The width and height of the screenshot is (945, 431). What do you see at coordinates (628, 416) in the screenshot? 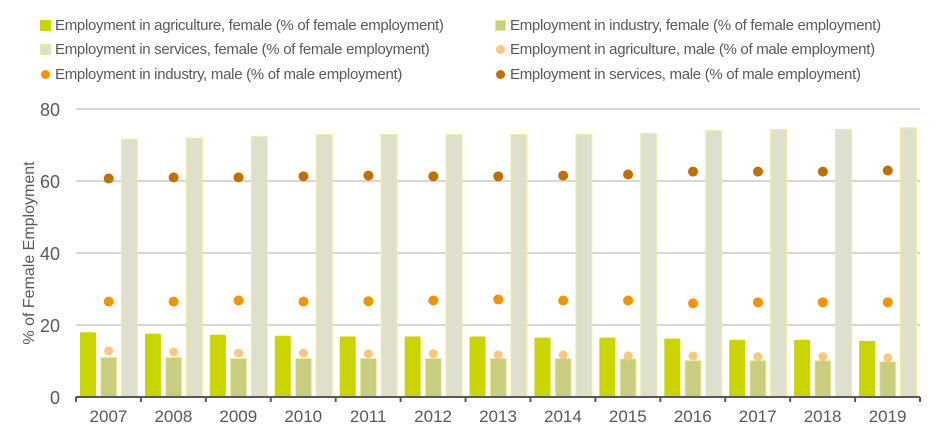
I see `x-tick-label: 2015` at bounding box center [628, 416].